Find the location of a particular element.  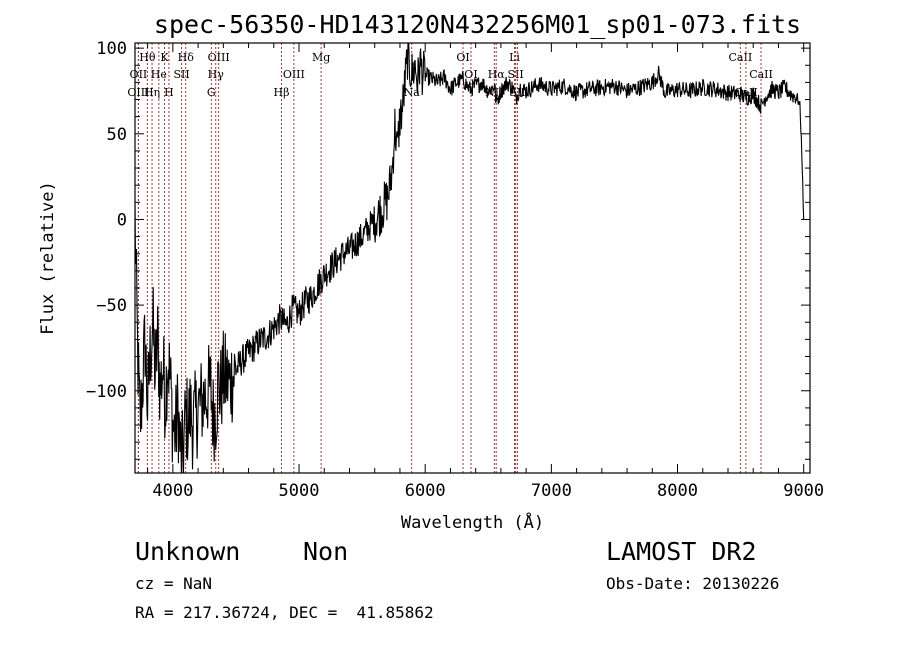

x-tick-label-3: 7000 is located at coordinates (551, 491).